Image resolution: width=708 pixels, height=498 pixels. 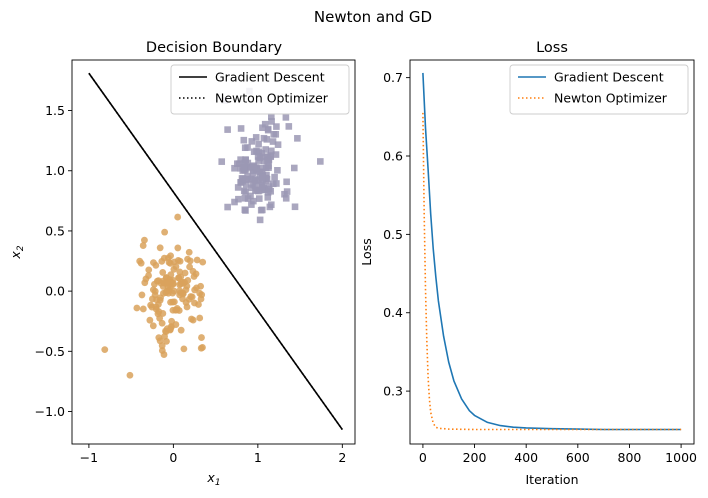 What do you see at coordinates (55, 110) in the screenshot?
I see `y-tick-label: 1.5` at bounding box center [55, 110].